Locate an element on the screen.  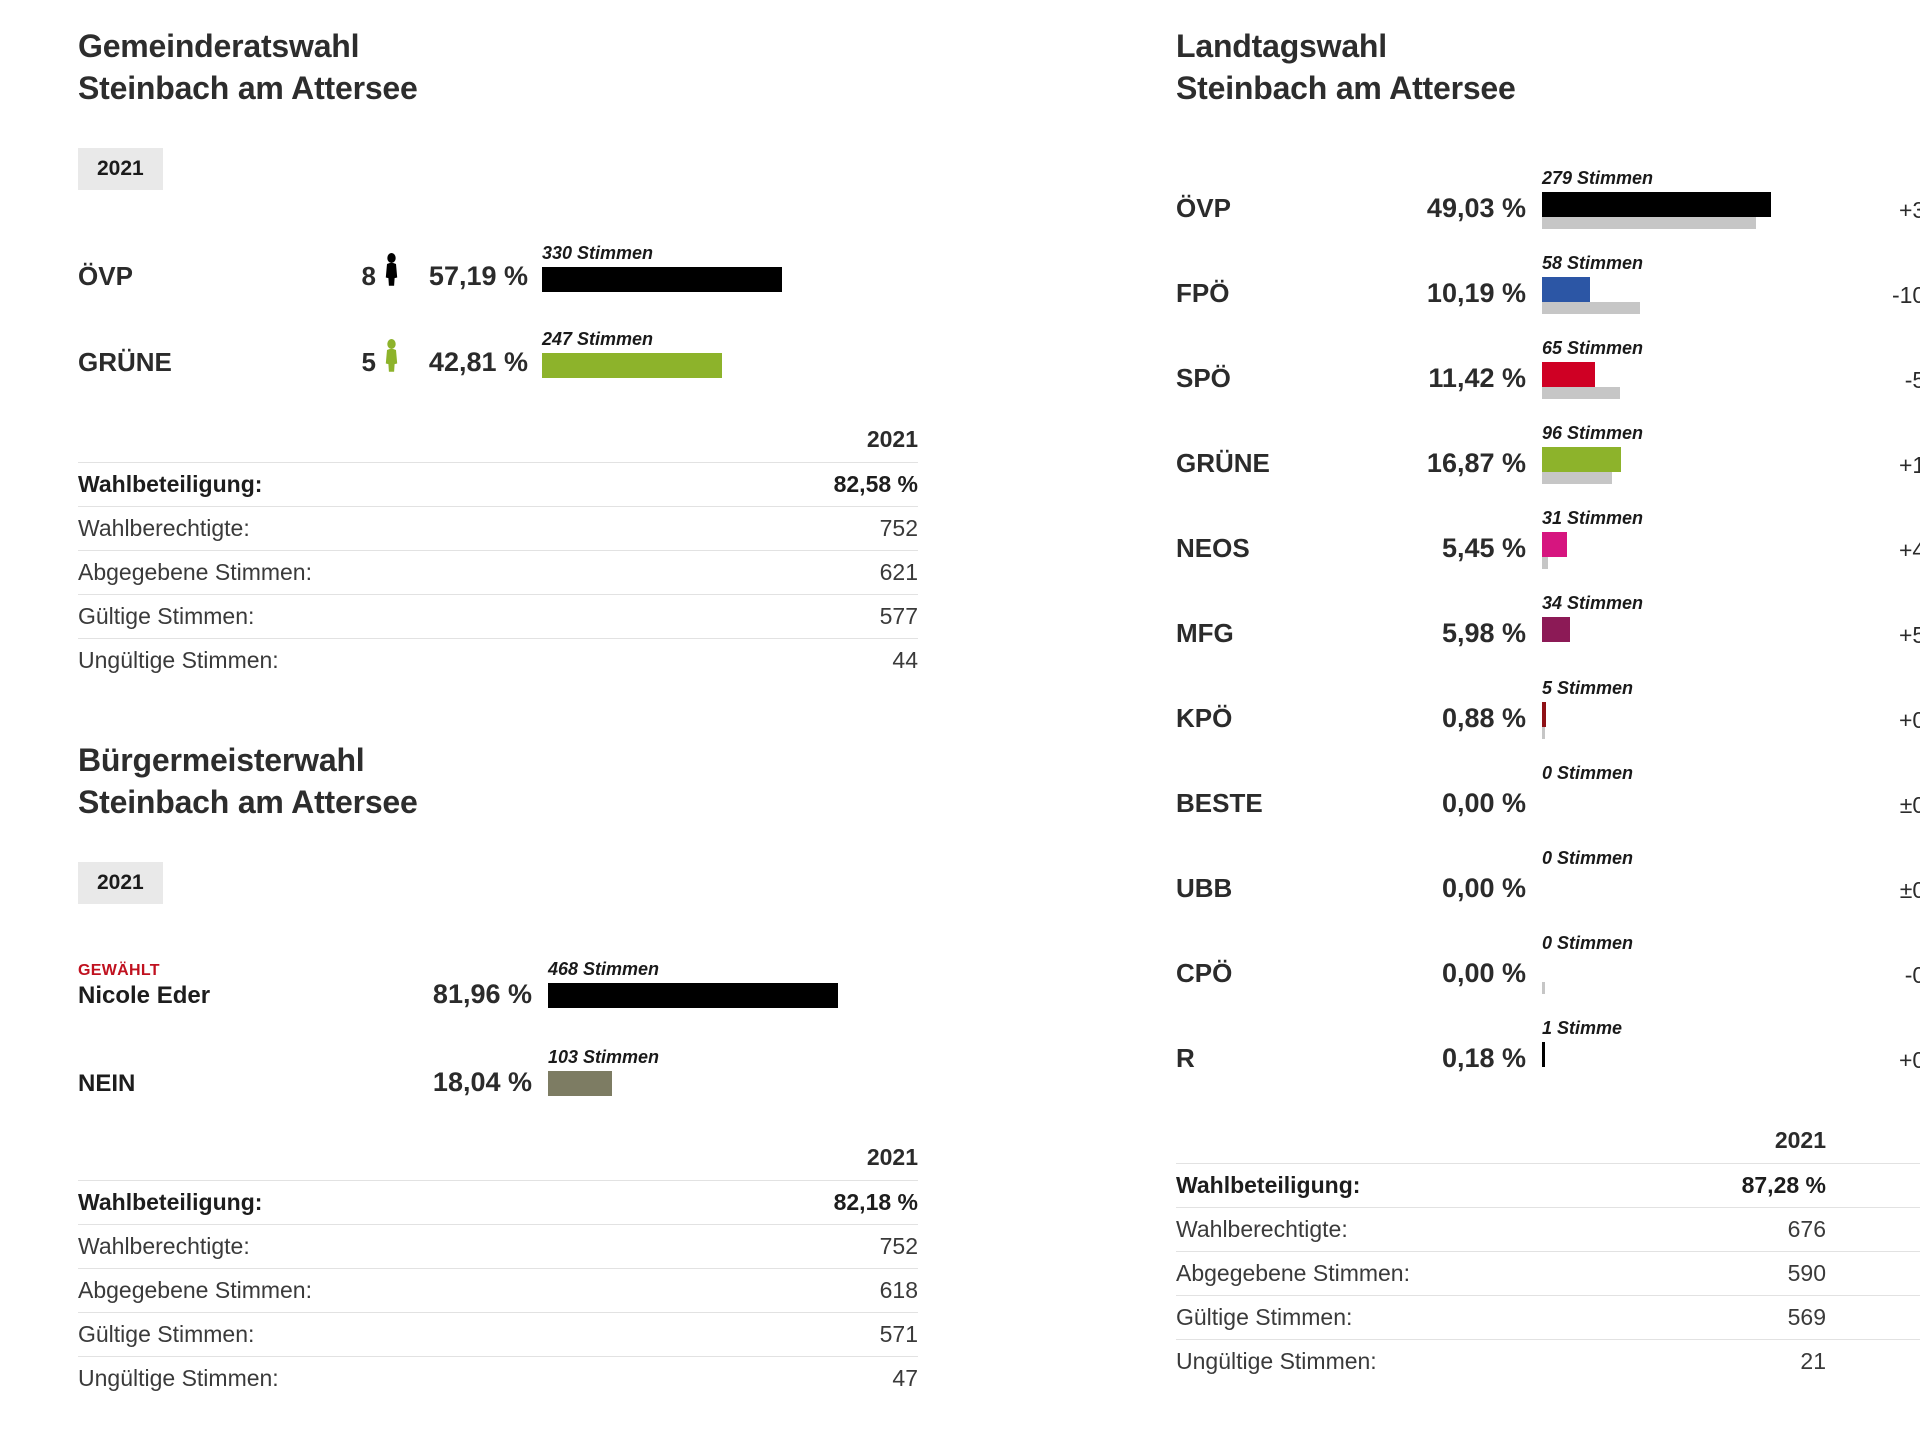
stats-row-value: 659 is located at coordinates (1873, 1229).